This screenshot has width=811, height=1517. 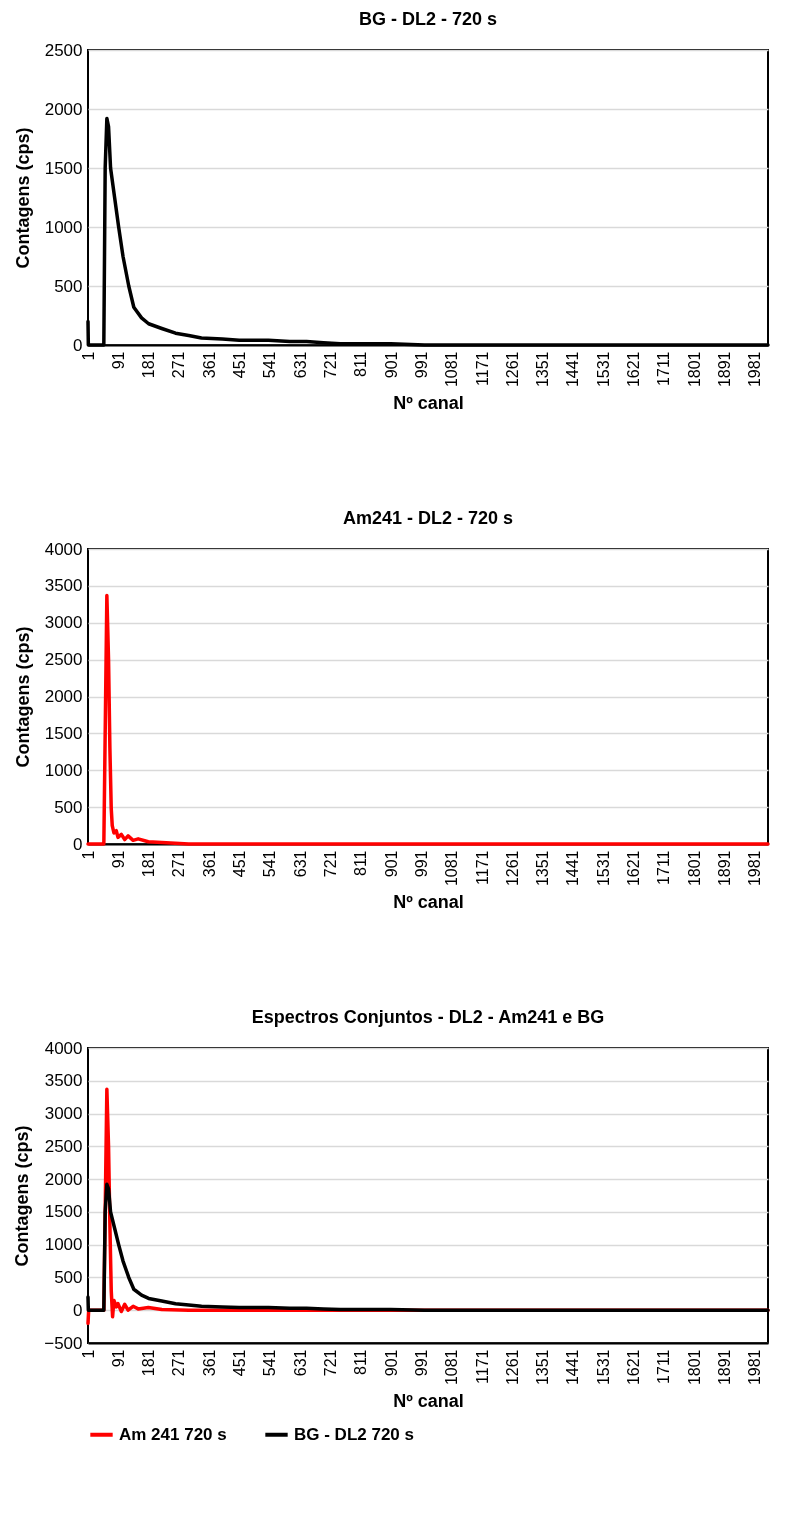 What do you see at coordinates (428, 19) in the screenshot?
I see `chart-title: BG - DL2 - 720 s` at bounding box center [428, 19].